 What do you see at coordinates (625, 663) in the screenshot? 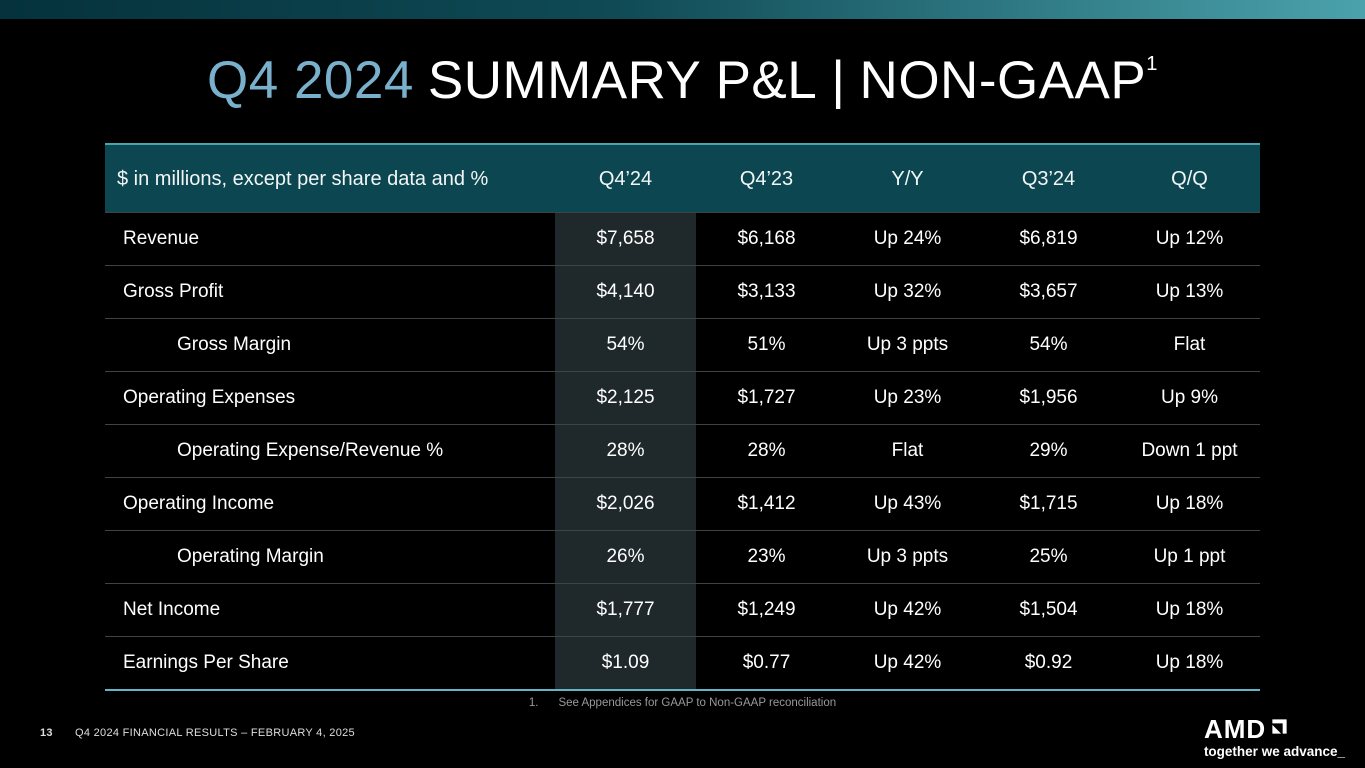
I see `cell-value: $1.09` at bounding box center [625, 663].